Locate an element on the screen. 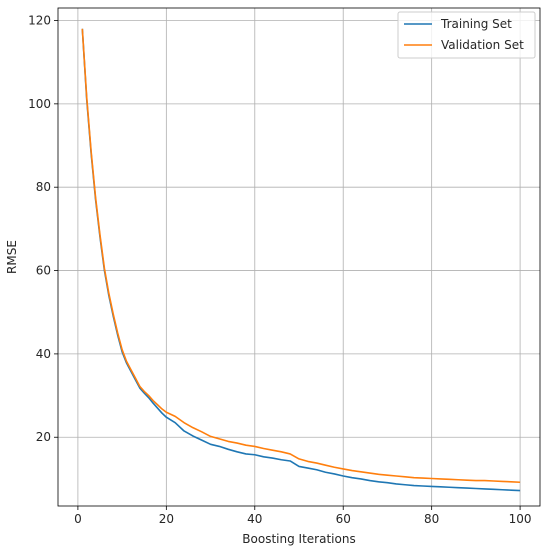 Image resolution: width=550 pixels, height=550 pixels. x-tick-label-60: 60 is located at coordinates (343, 519).